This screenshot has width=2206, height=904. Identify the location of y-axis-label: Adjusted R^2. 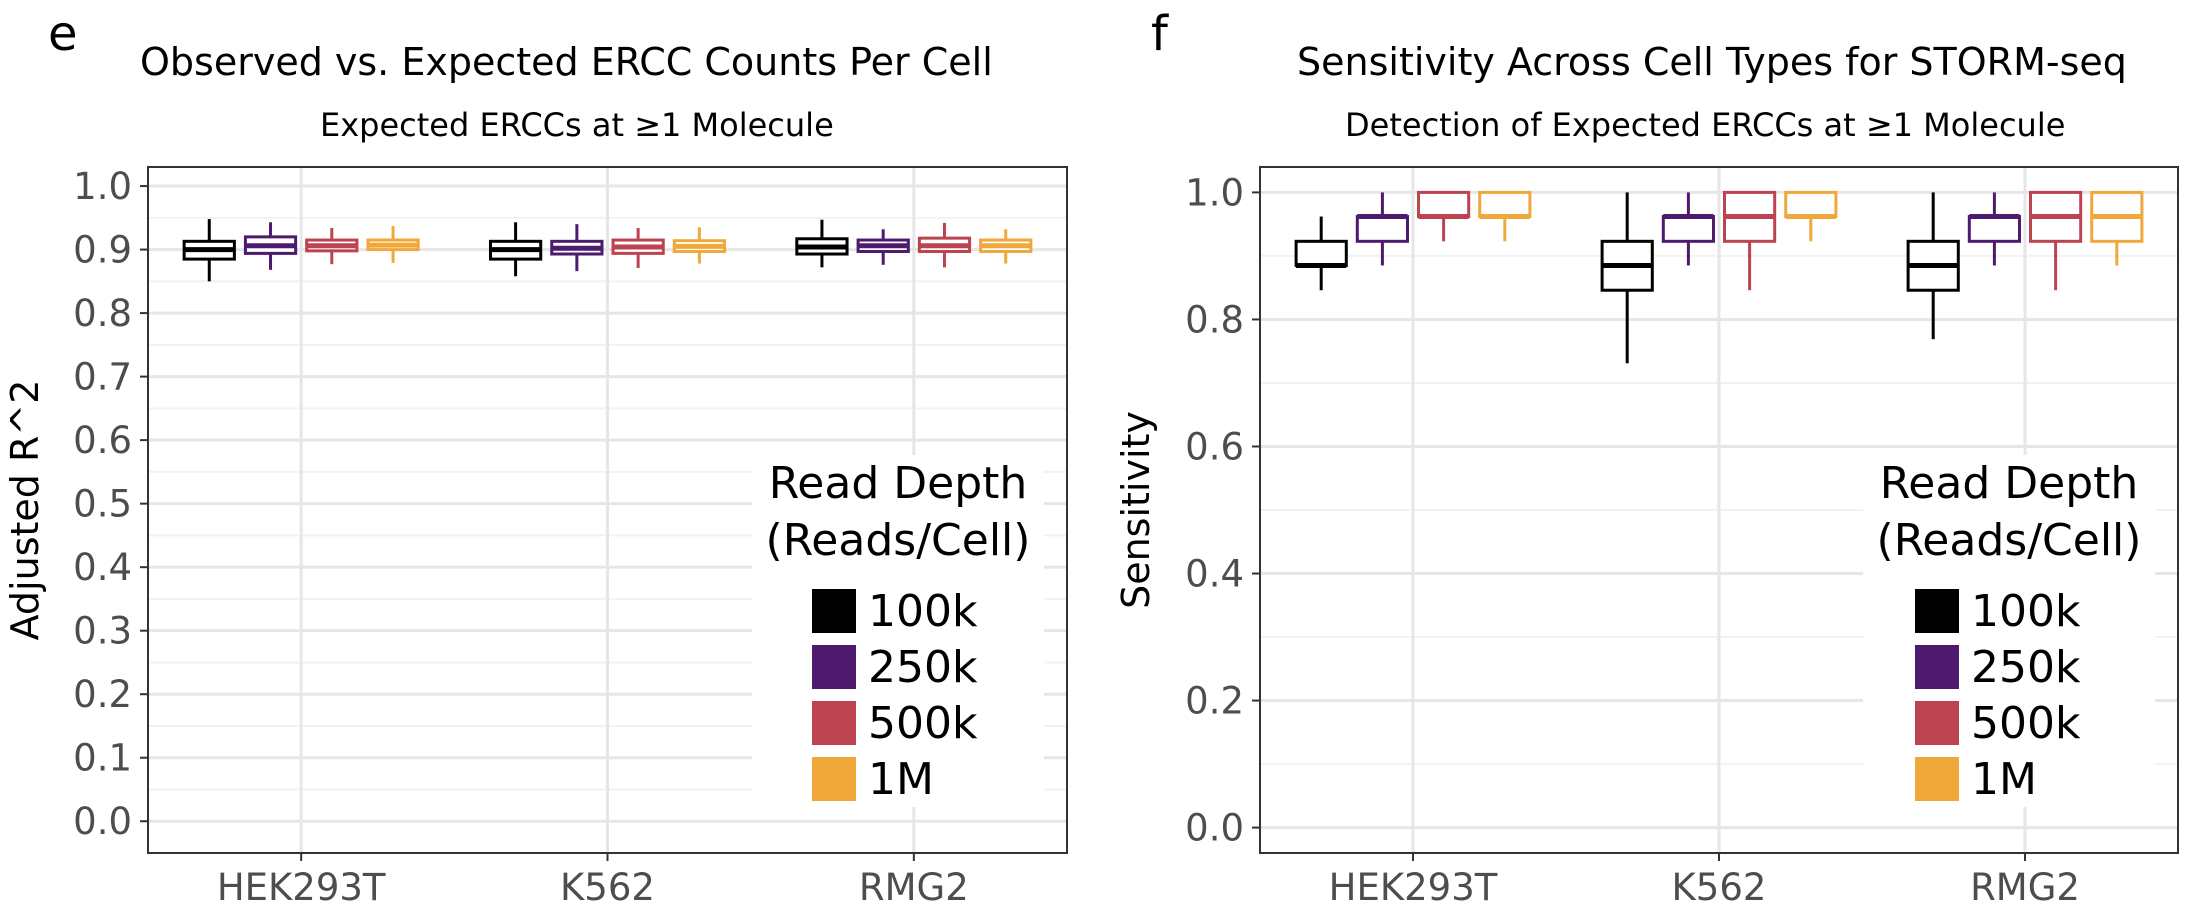
(25, 510).